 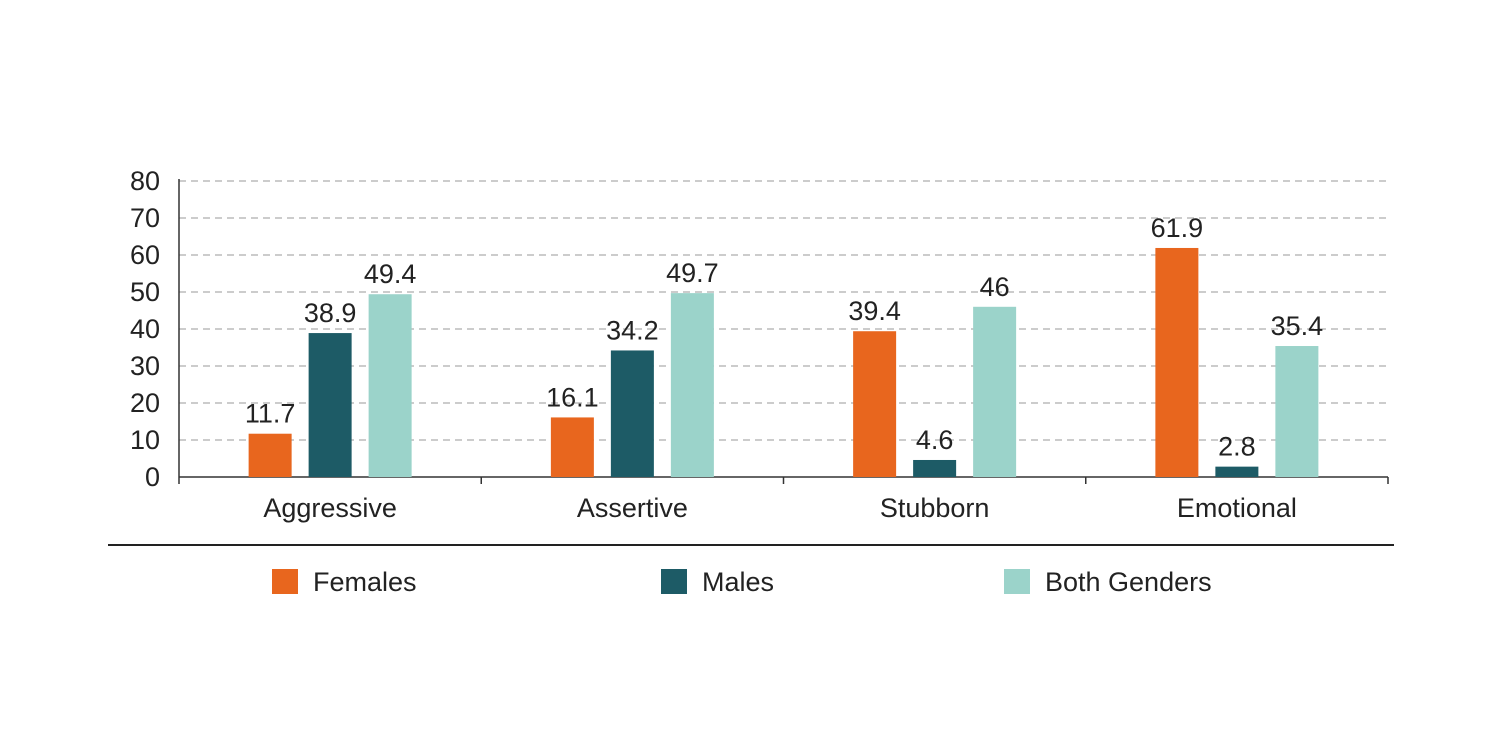 I want to click on data-label: 49.4, so click(x=390, y=274).